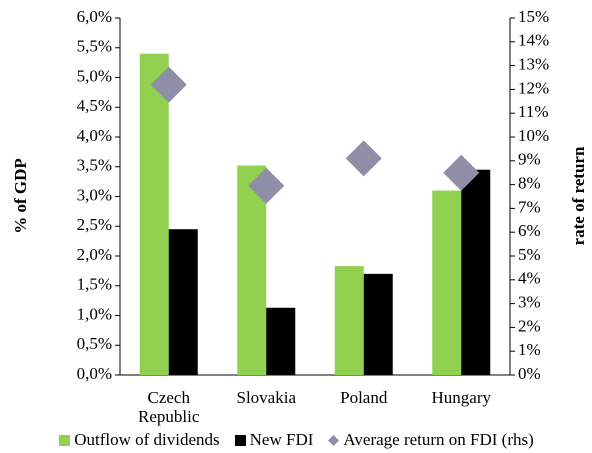  Describe the element at coordinates (169, 407) in the screenshot. I see `x-tick-label: Czech Republic` at that location.